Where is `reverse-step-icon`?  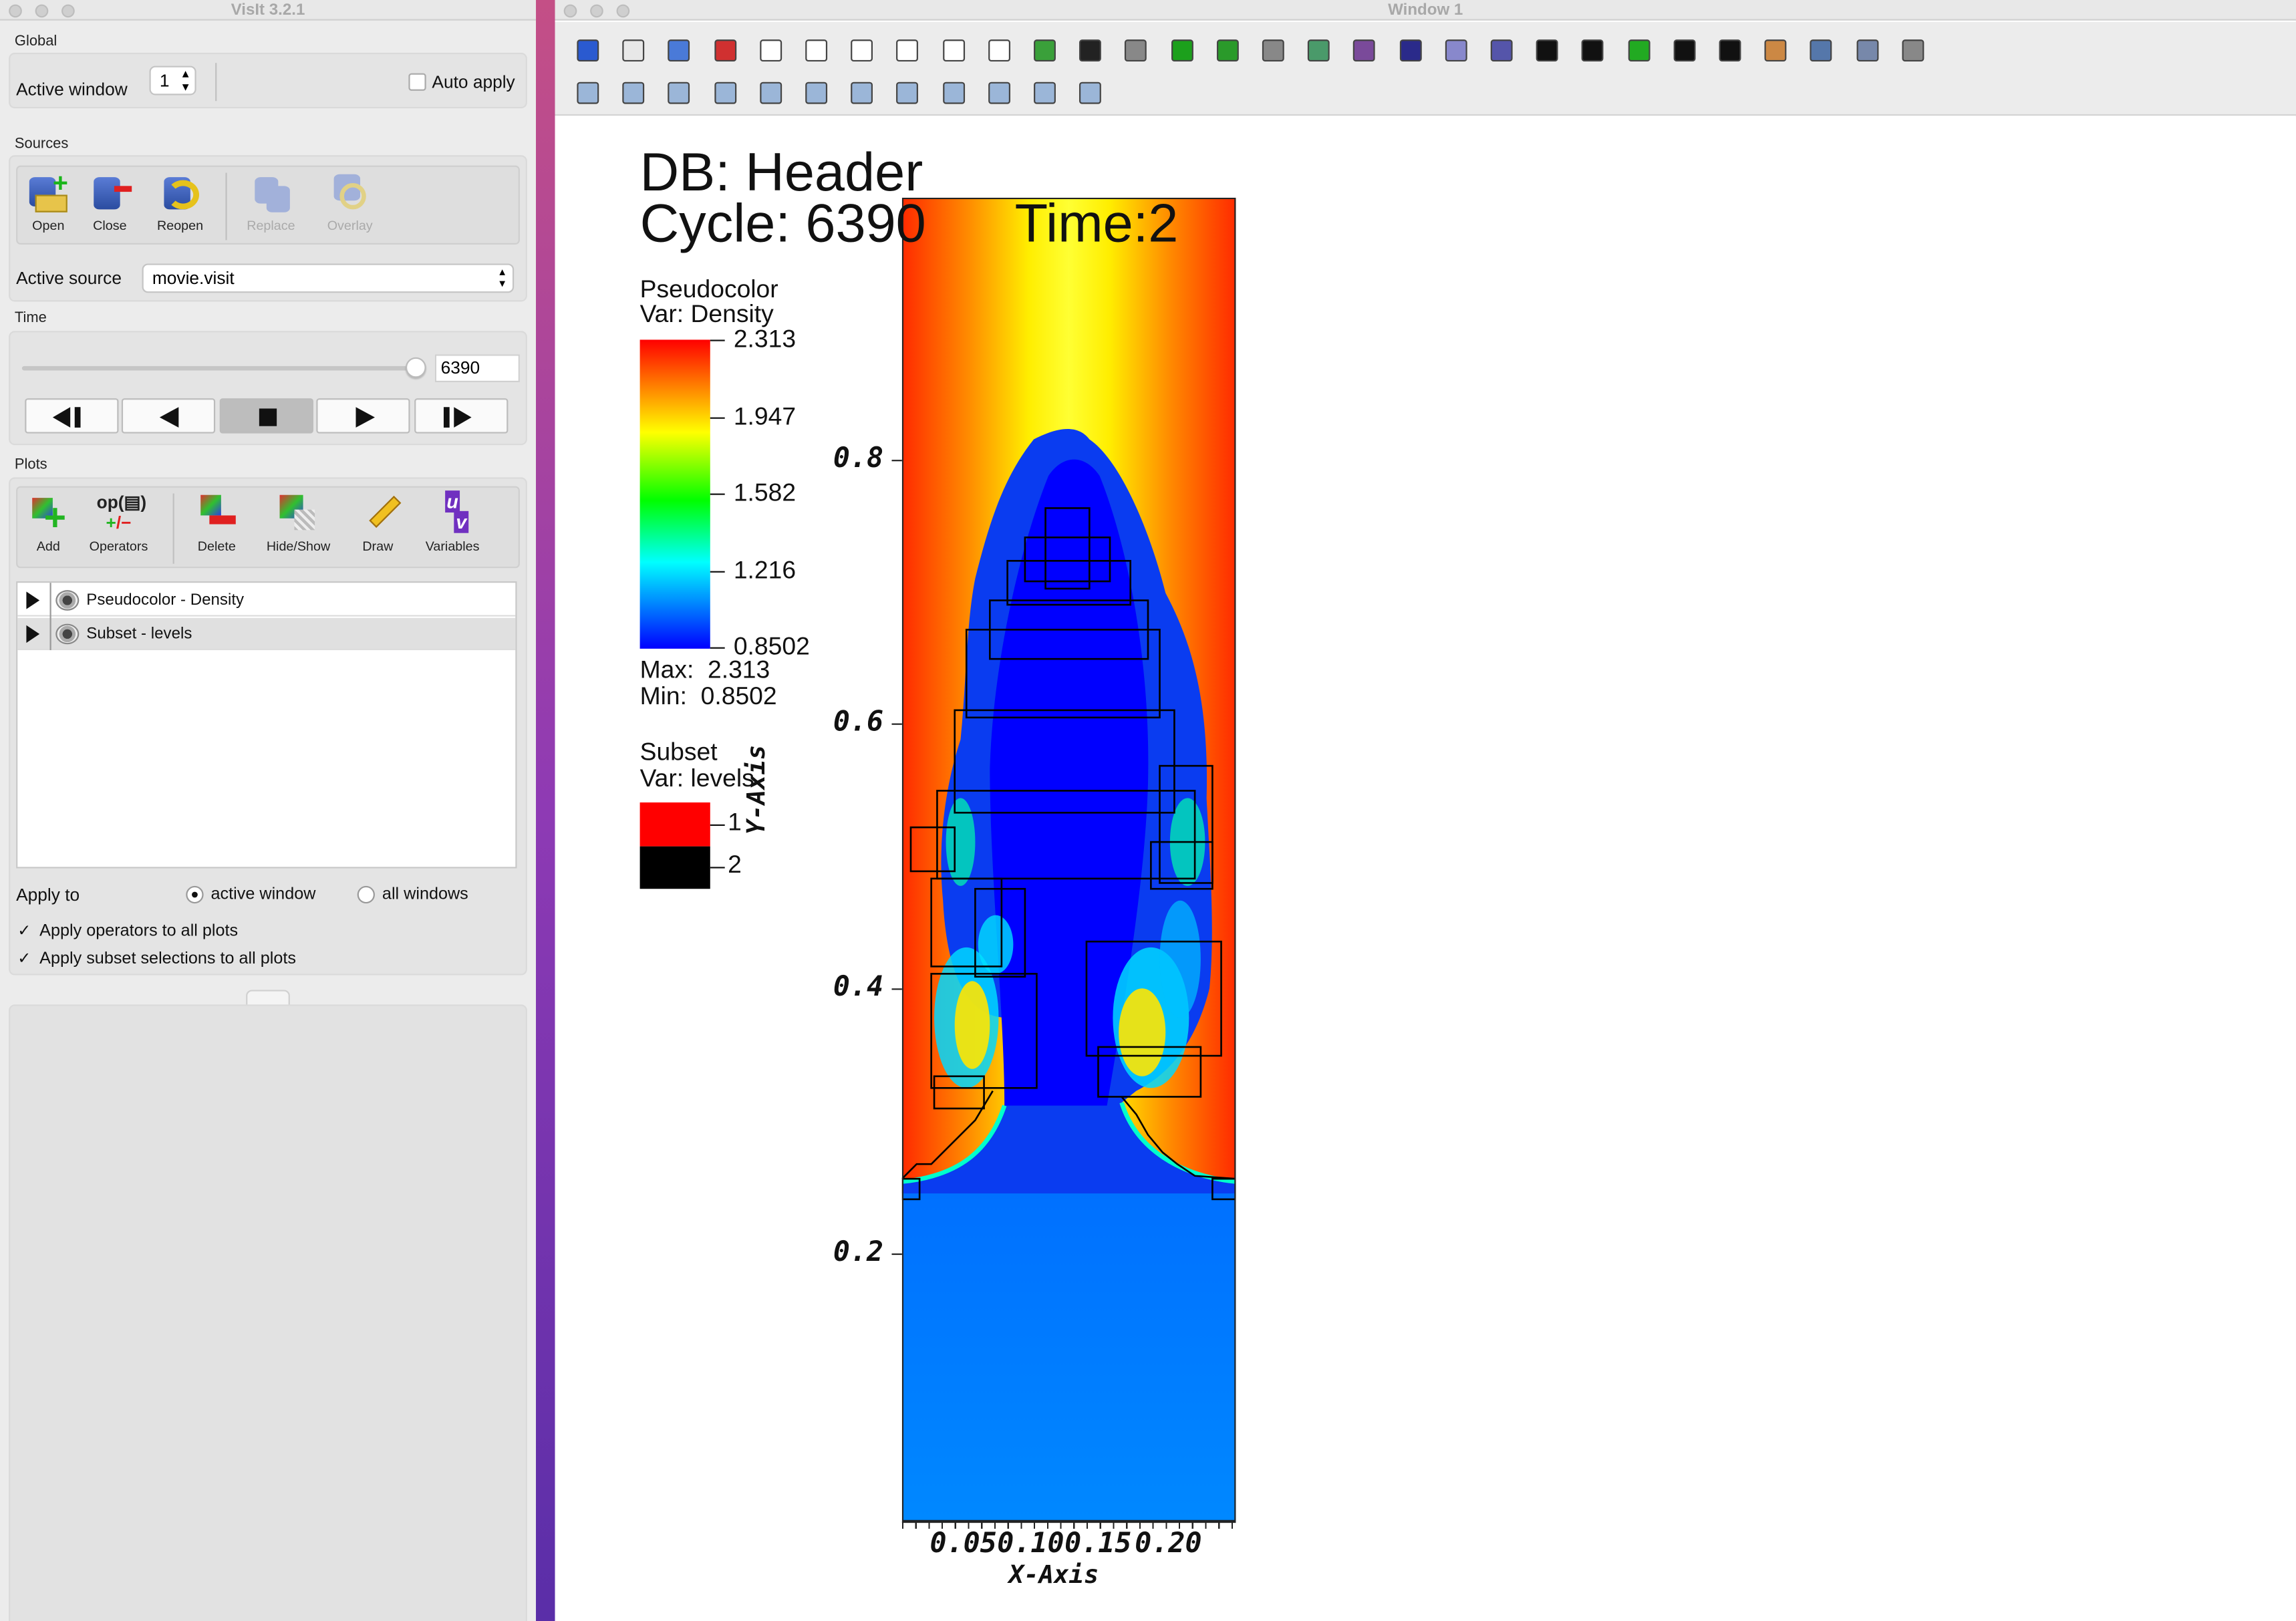
reverse-step-icon is located at coordinates (1546, 49).